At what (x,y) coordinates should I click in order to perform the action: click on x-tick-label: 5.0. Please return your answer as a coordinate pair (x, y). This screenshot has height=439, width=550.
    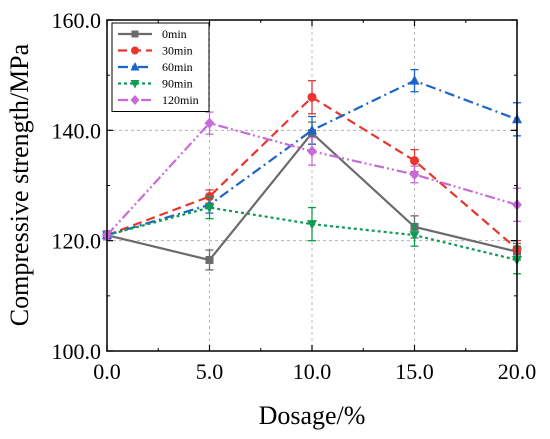
    Looking at the image, I should click on (210, 371).